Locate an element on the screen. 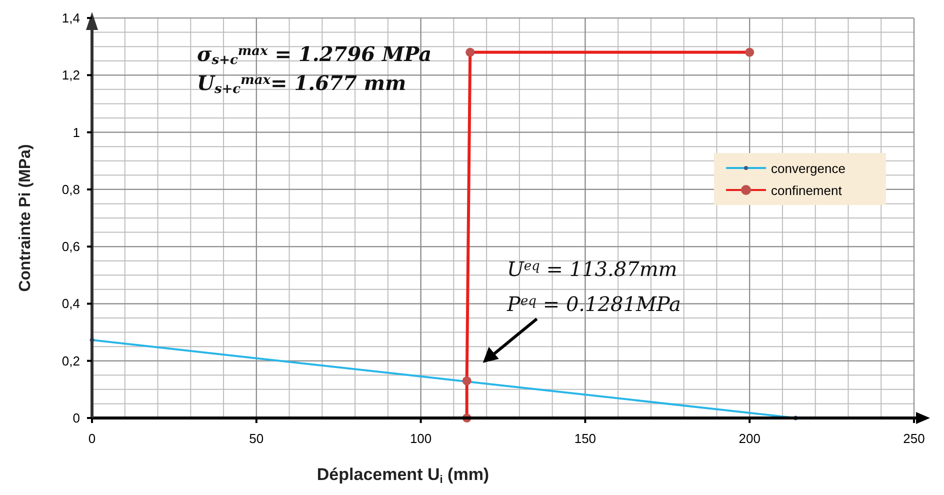 This screenshot has height=495, width=944. x-tick-label: 100 is located at coordinates (421, 438).